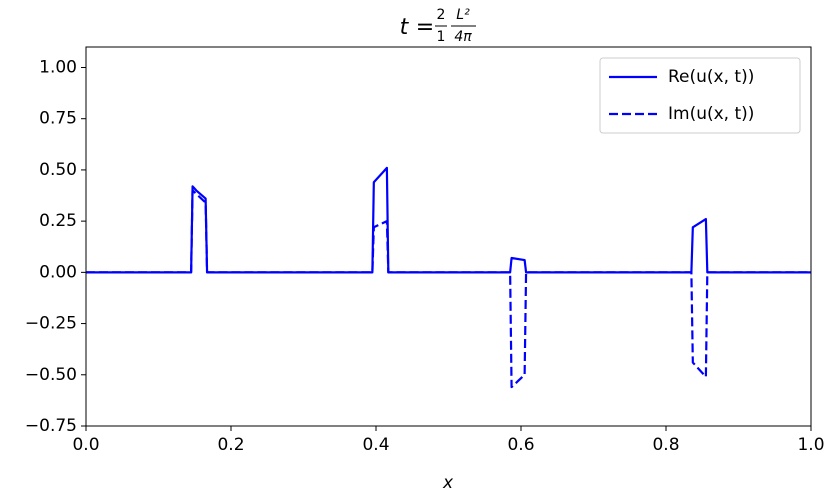 The image size is (830, 502). I want to click on x-axis-label: x, so click(448, 483).